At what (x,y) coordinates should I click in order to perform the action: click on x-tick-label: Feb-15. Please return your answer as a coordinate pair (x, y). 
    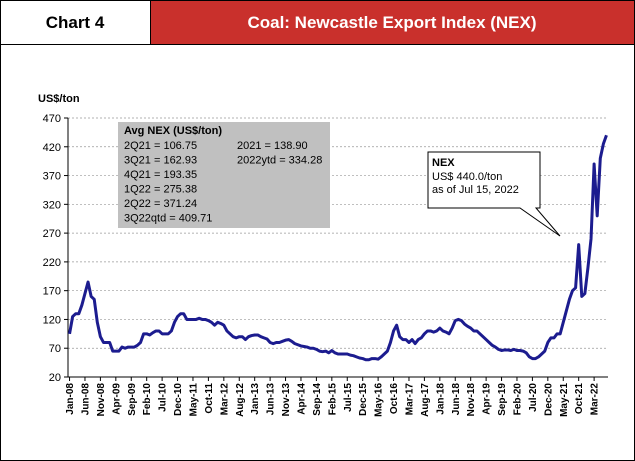
    Looking at the image, I should click on (332, 399).